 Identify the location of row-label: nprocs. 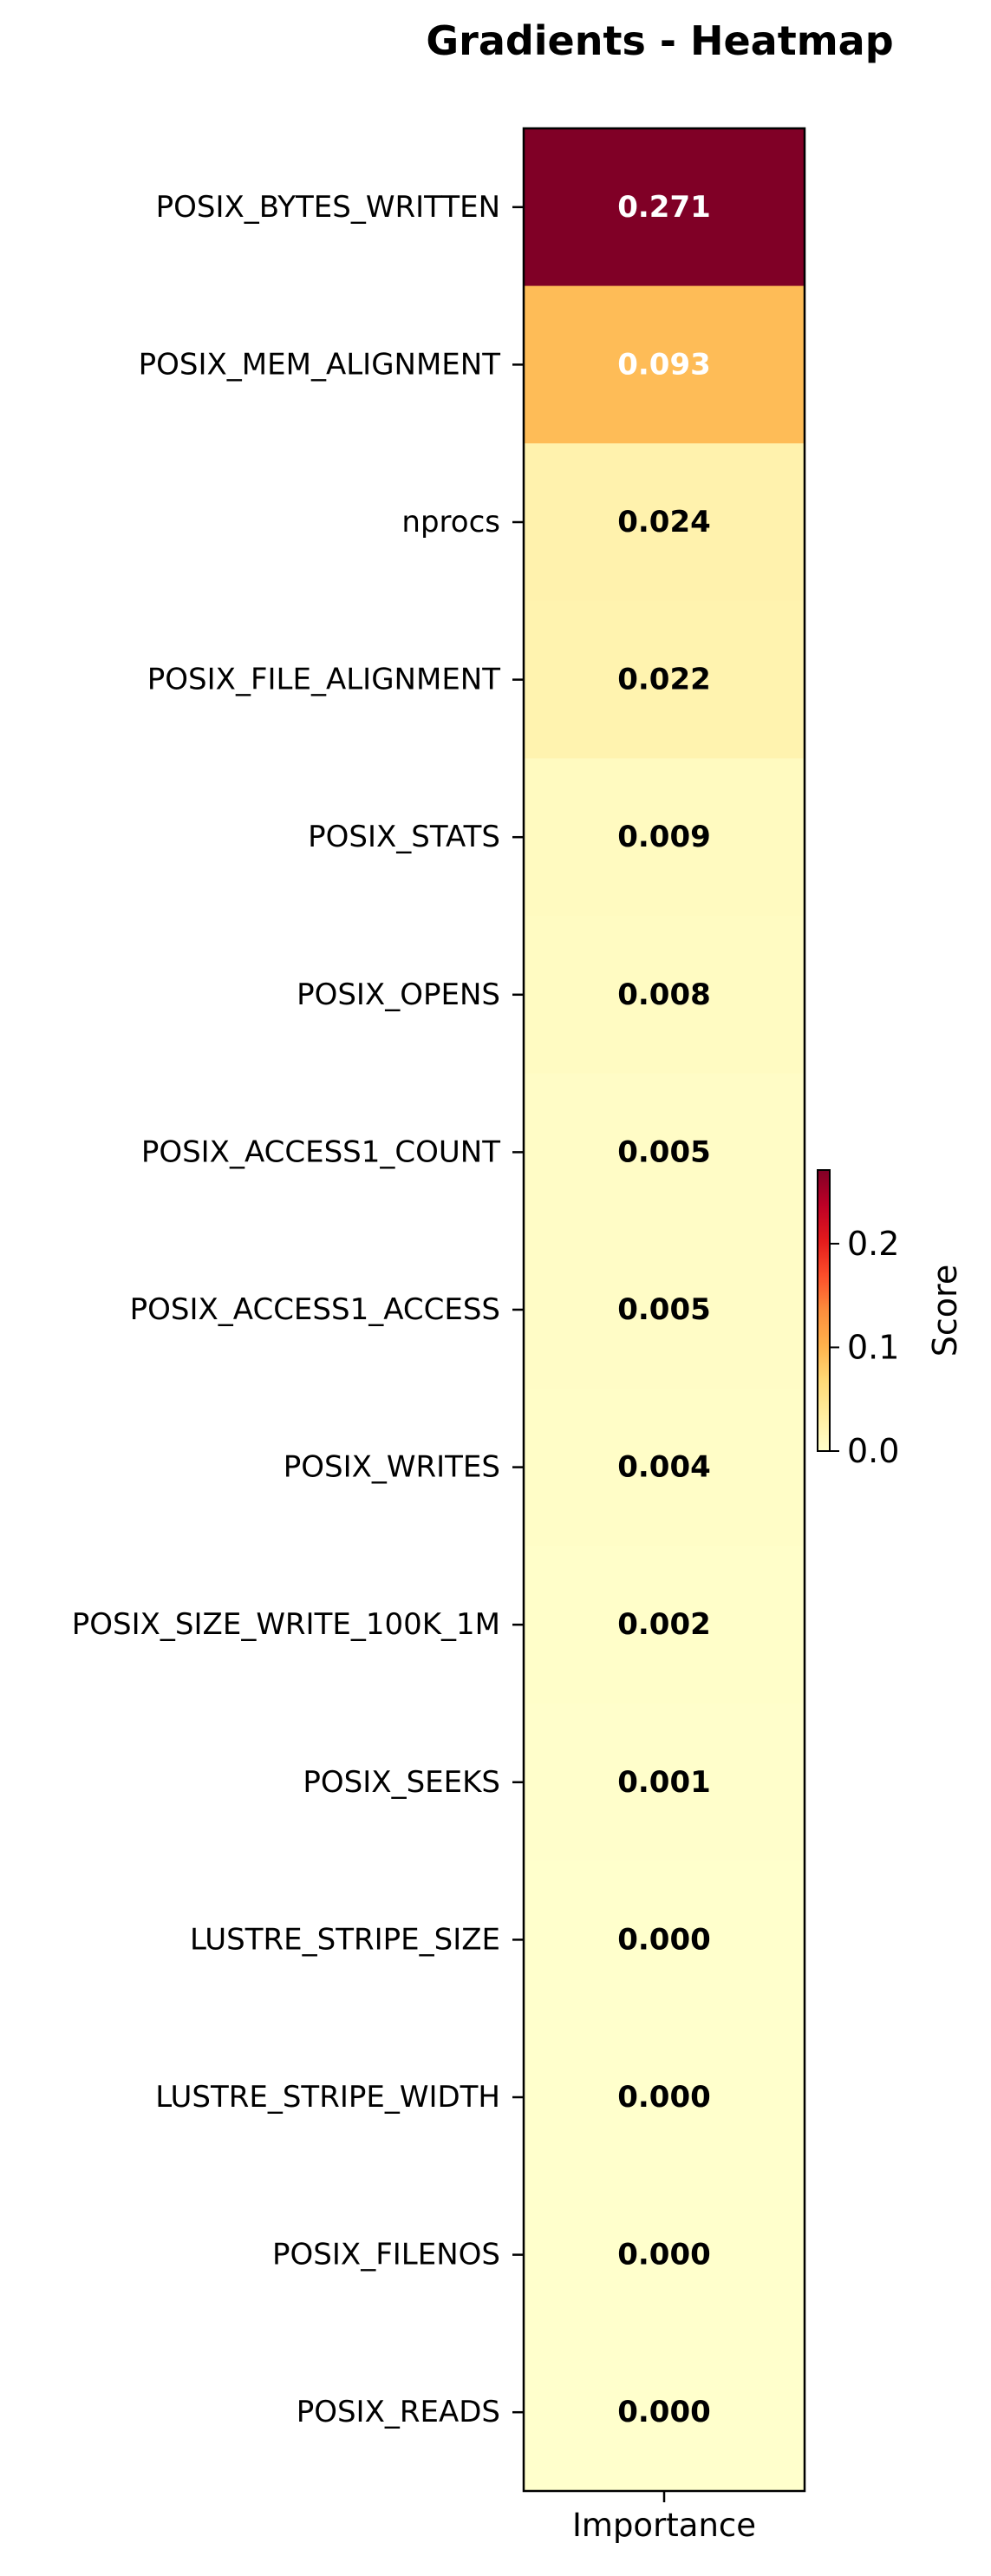
(451, 522).